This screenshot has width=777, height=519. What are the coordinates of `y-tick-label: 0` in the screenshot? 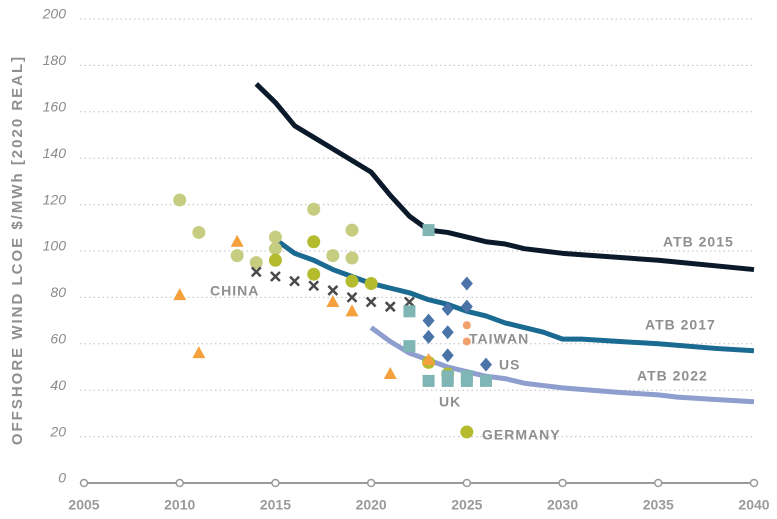 It's located at (62, 478).